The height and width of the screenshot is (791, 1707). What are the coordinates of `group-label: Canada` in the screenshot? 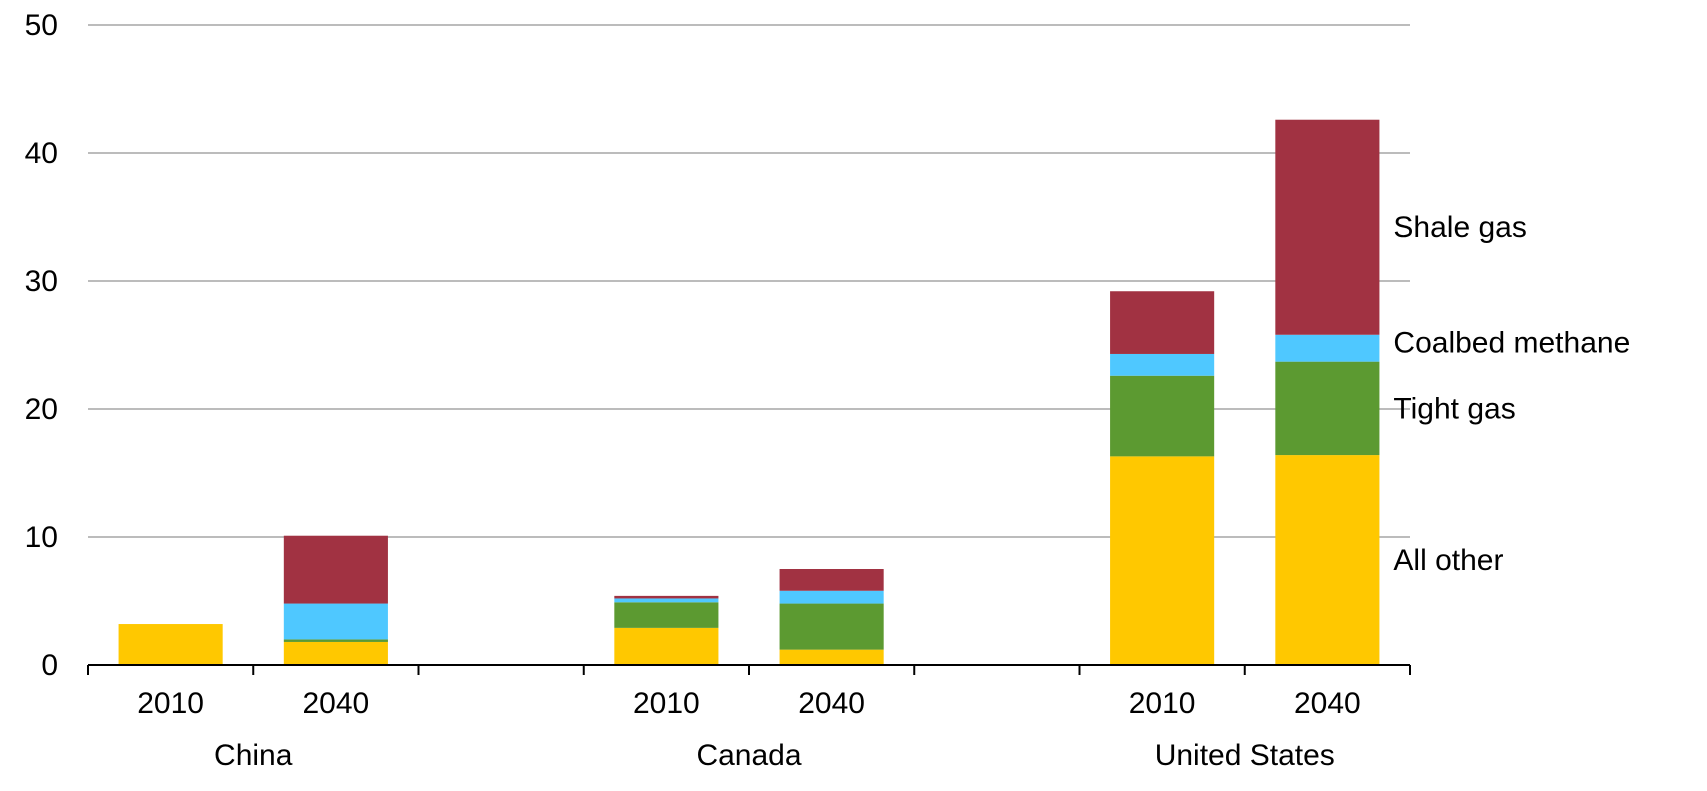 It's located at (748, 755).